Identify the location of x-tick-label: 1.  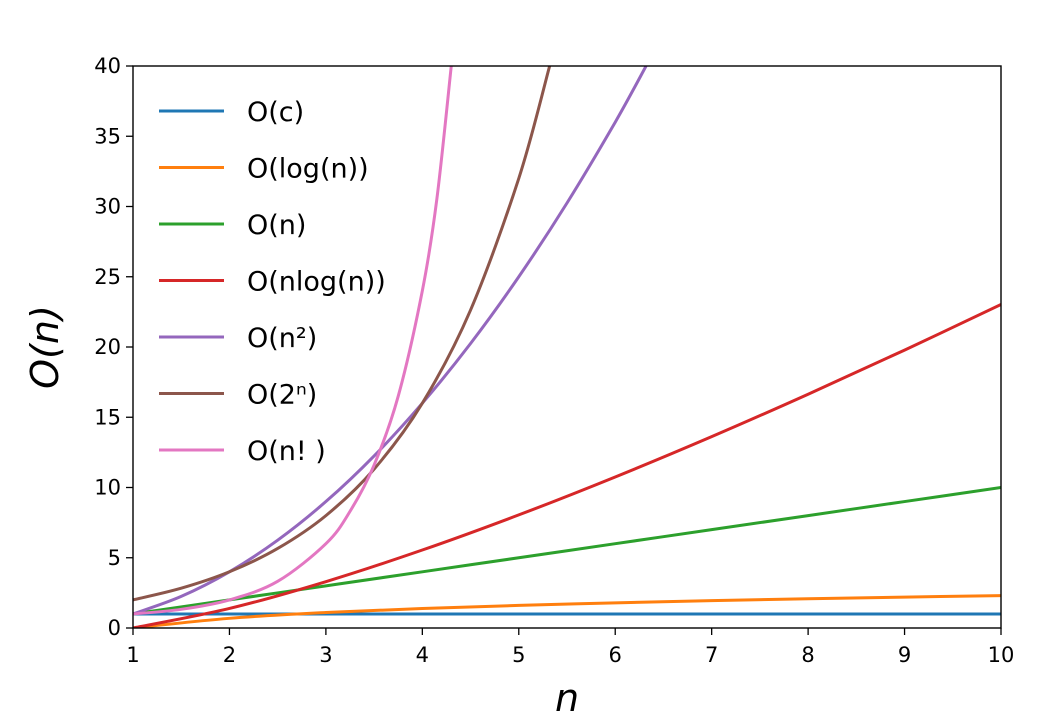
(132, 655).